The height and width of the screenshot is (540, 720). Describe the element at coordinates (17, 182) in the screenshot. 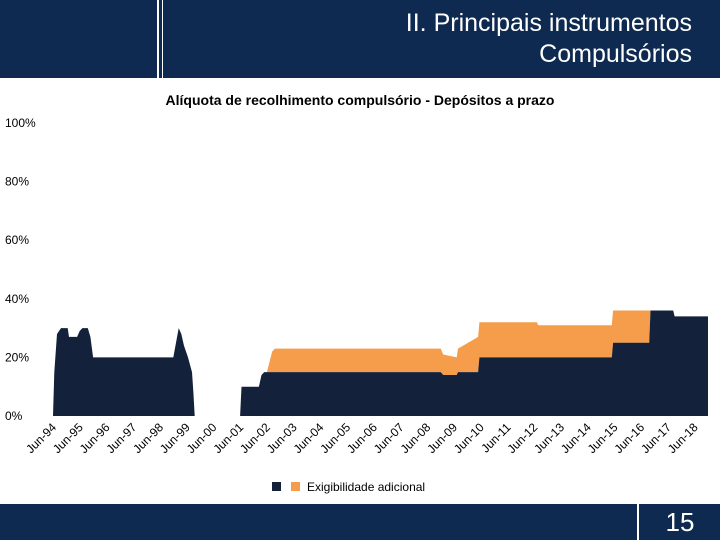

I see `y-tick-label: 80%` at that location.